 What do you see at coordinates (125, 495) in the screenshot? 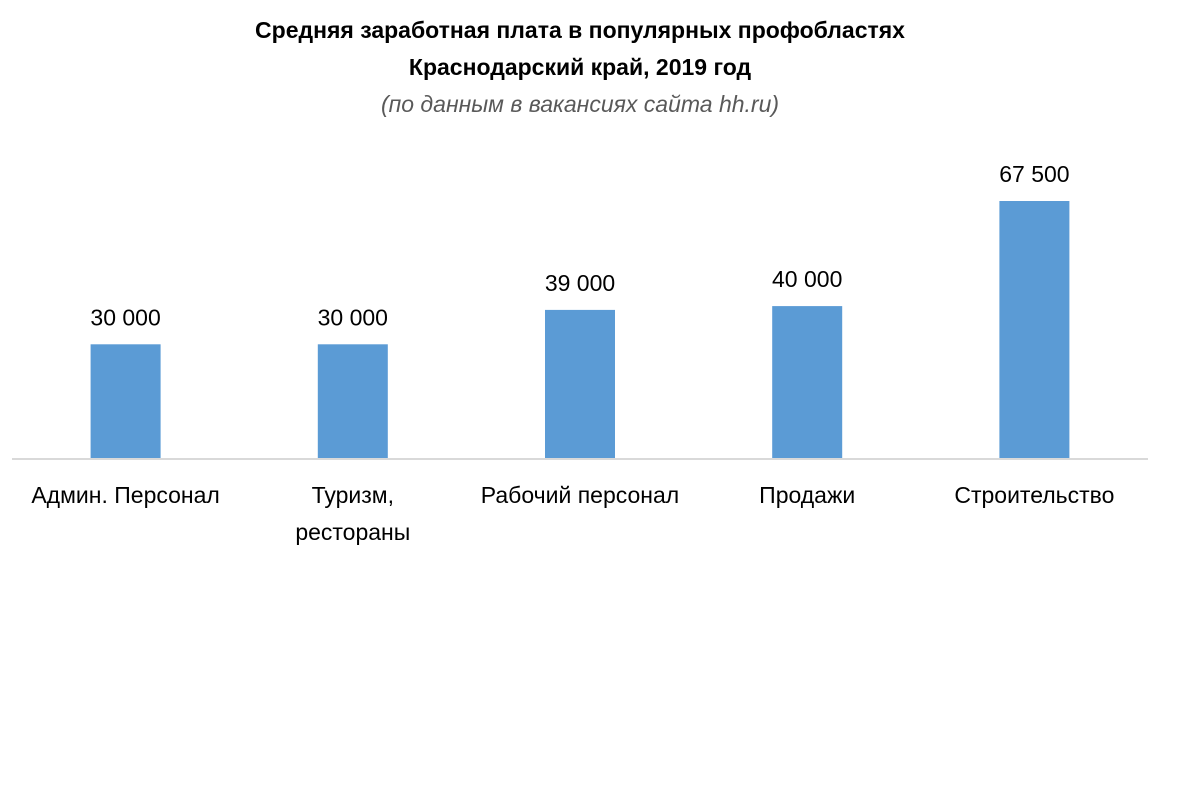
I see `category-label-1: Админ. Персонал` at bounding box center [125, 495].